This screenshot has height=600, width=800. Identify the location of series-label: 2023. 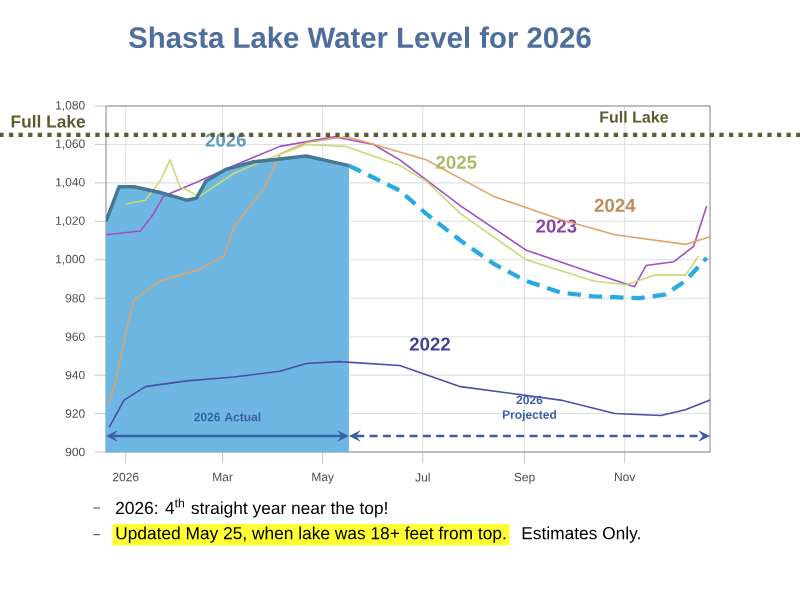
(556, 226).